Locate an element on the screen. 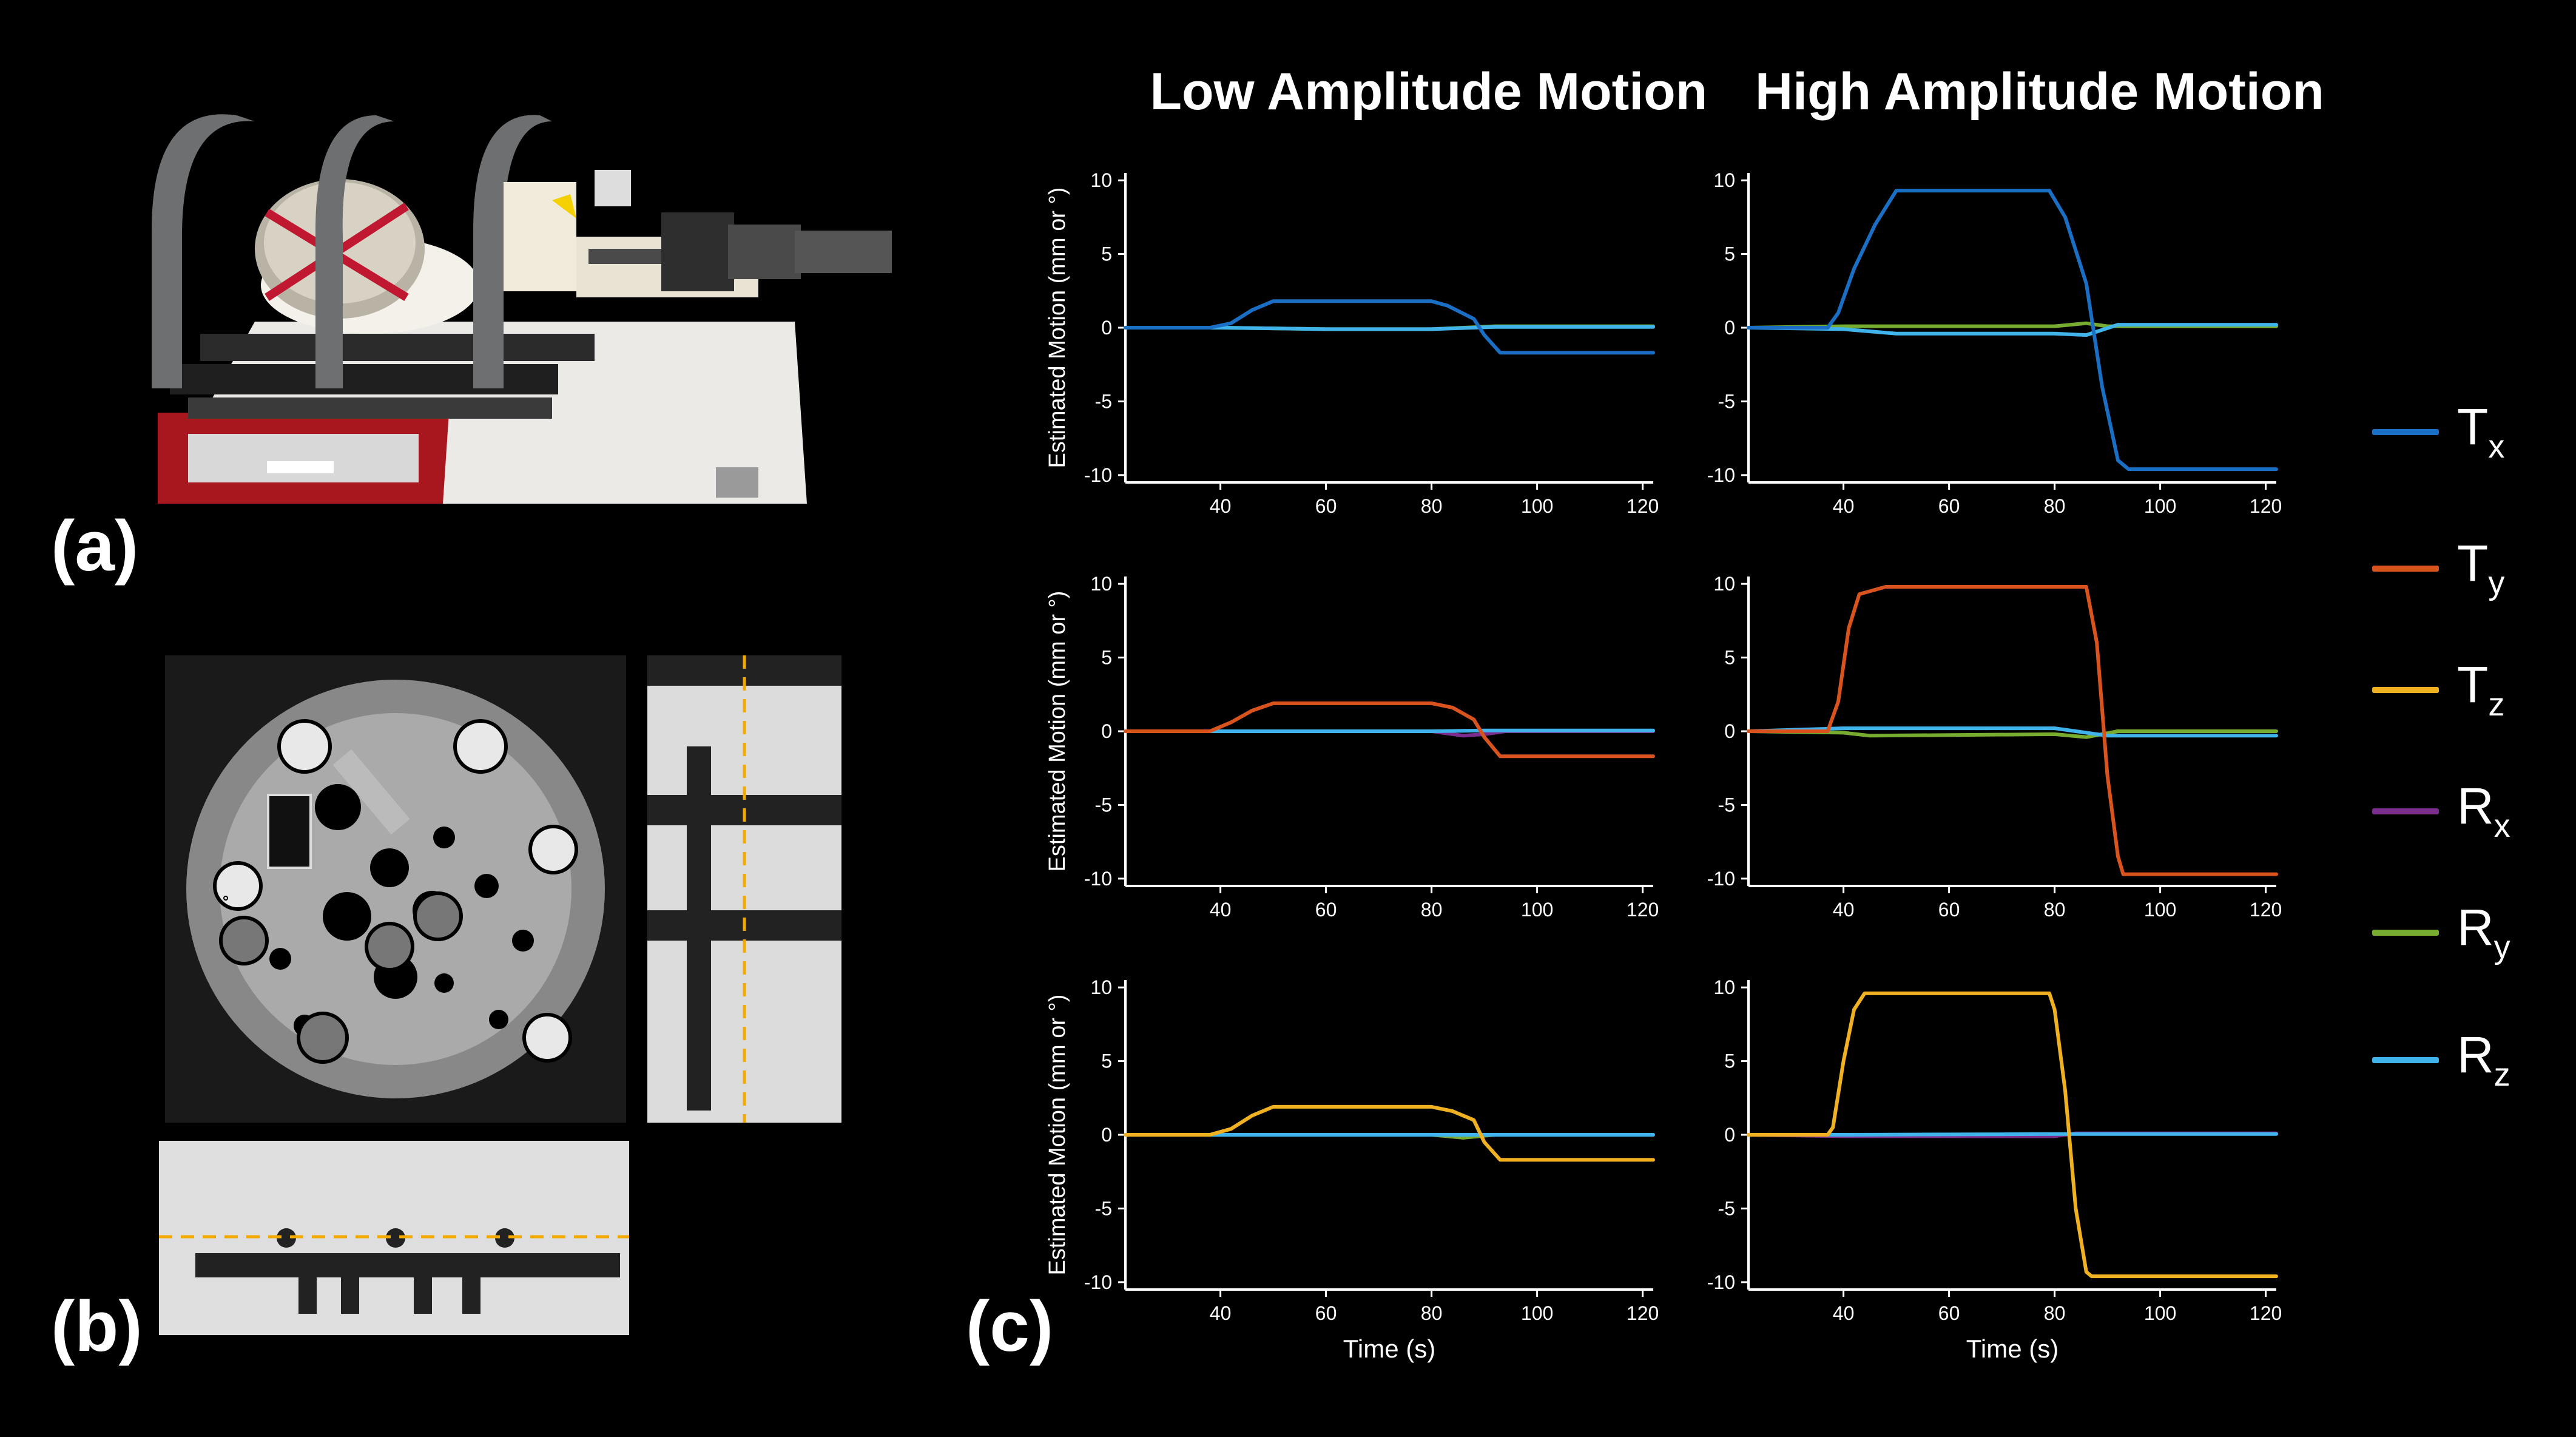  plot-Ty-low-series-Ty is located at coordinates (1389, 730).